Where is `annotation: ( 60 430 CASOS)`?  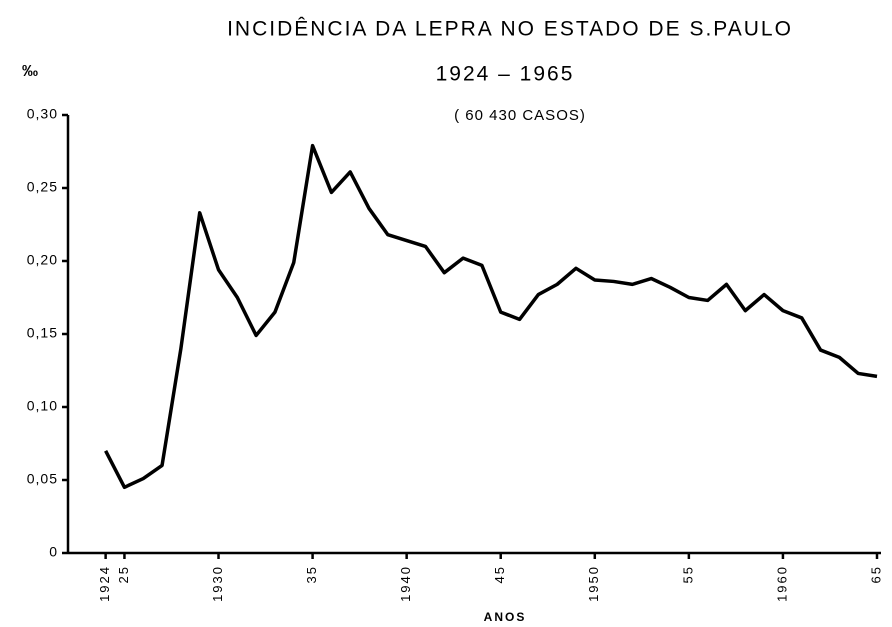 annotation: ( 60 430 CASOS) is located at coordinates (520, 115).